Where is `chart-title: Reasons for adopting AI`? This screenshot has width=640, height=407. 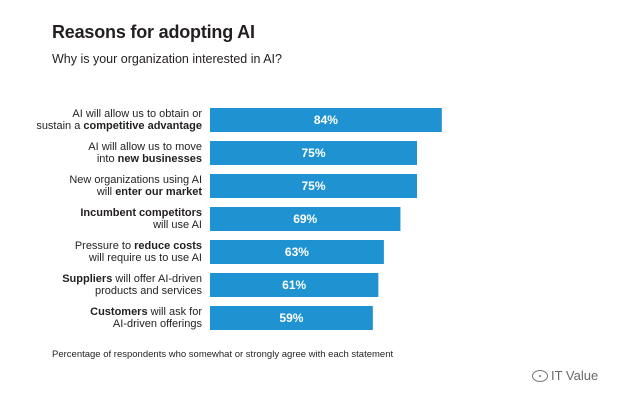 chart-title: Reasons for adopting AI is located at coordinates (153, 32).